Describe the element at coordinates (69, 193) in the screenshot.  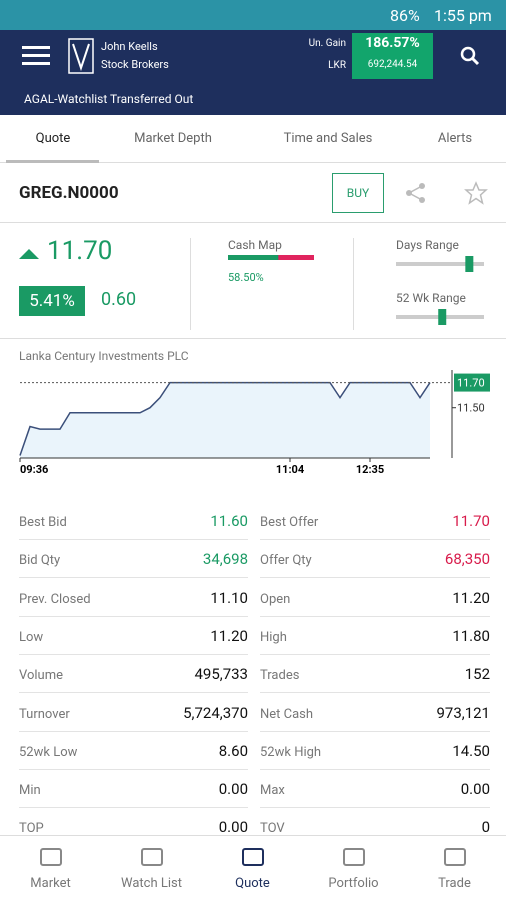
I see `symbol: GREG.N0000` at that location.